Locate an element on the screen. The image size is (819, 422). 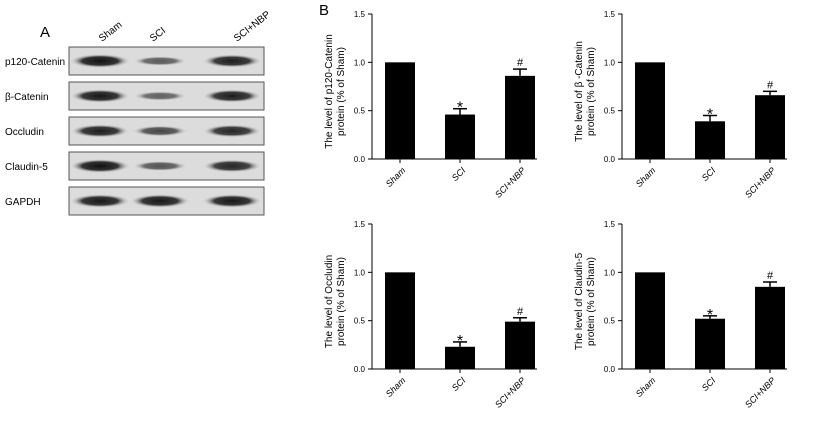
blot-row-catenin: β-Catenin is located at coordinates (135, 96).